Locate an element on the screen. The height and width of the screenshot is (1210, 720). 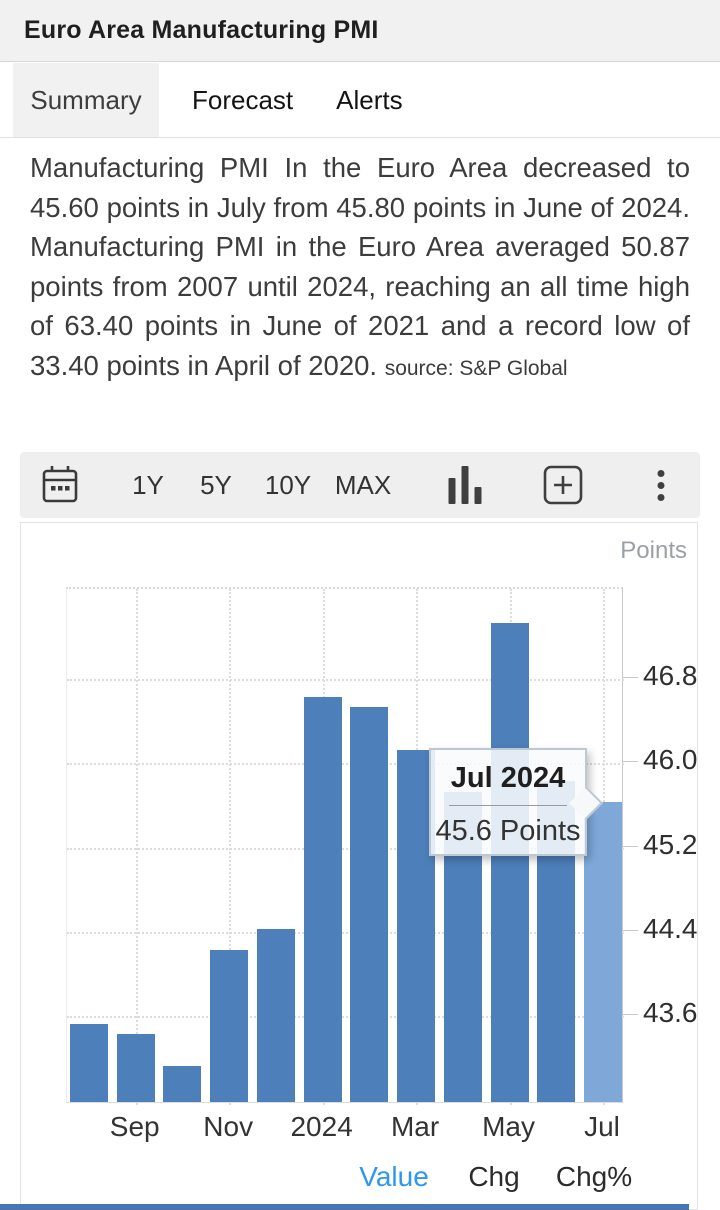
range-10y-button: 10Y is located at coordinates (288, 484).